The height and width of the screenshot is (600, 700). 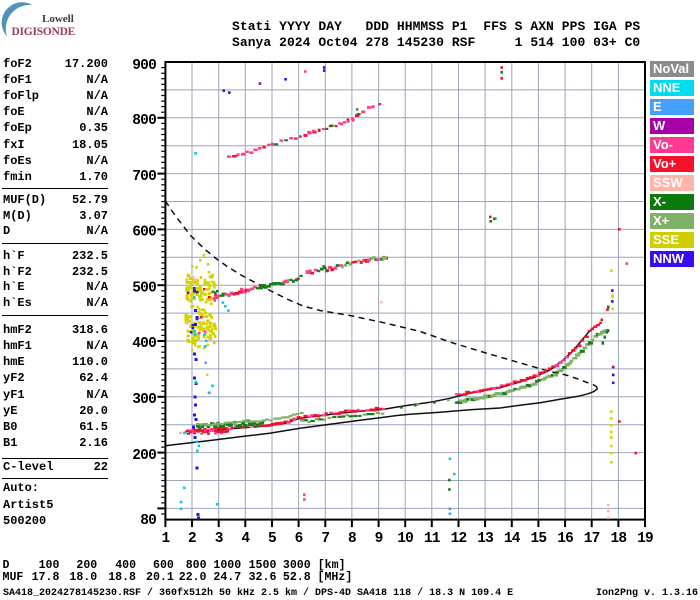 What do you see at coordinates (538, 539) in the screenshot?
I see `svg-text: 15` at bounding box center [538, 539].